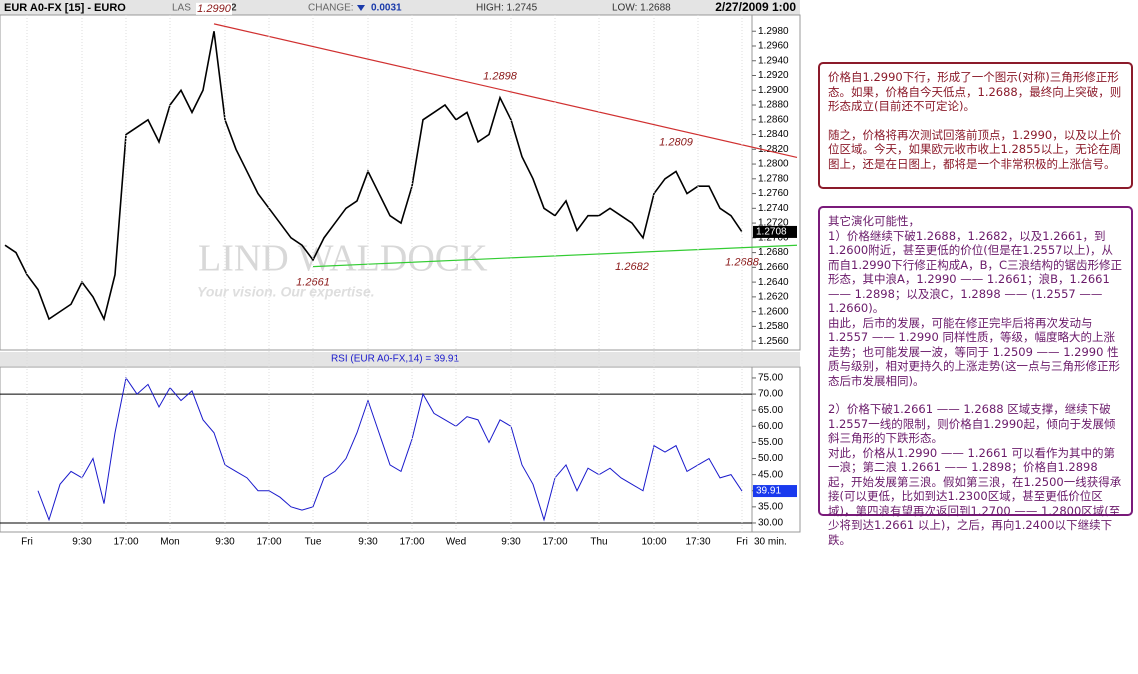 This screenshot has width=1138, height=674. I want to click on x-tick-label: Thu, so click(598, 542).